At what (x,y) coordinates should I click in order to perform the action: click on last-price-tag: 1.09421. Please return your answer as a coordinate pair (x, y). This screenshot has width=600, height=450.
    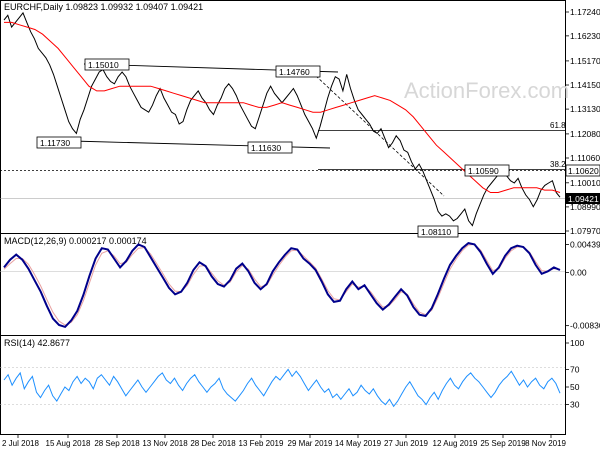
    Looking at the image, I should click on (583, 198).